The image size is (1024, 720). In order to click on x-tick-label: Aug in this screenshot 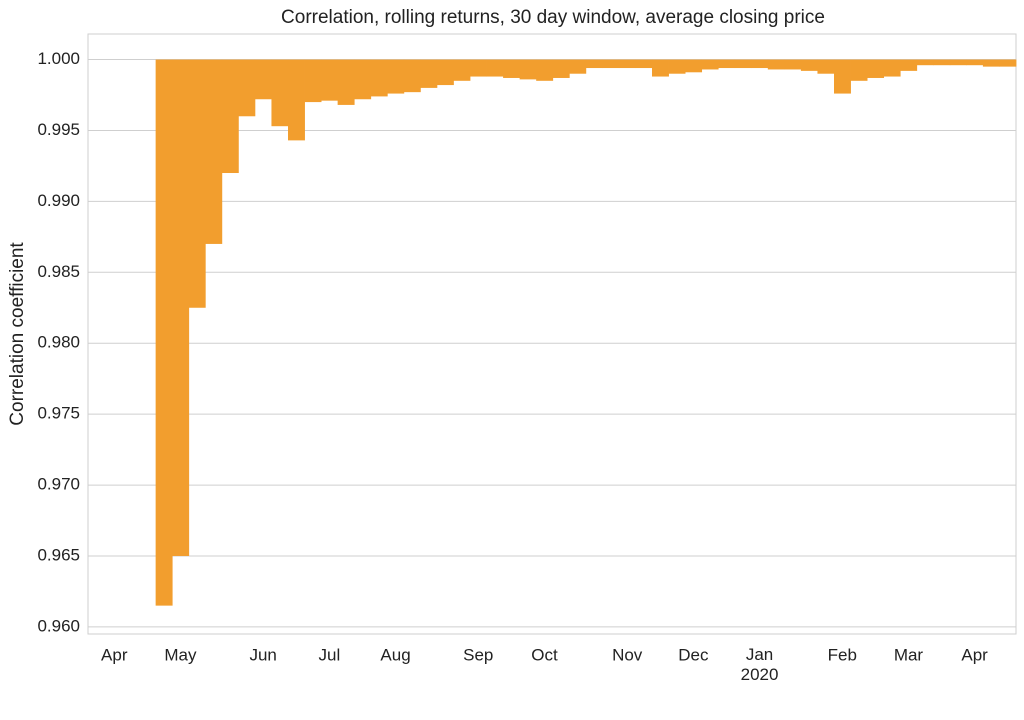, I will do `click(395, 654)`.